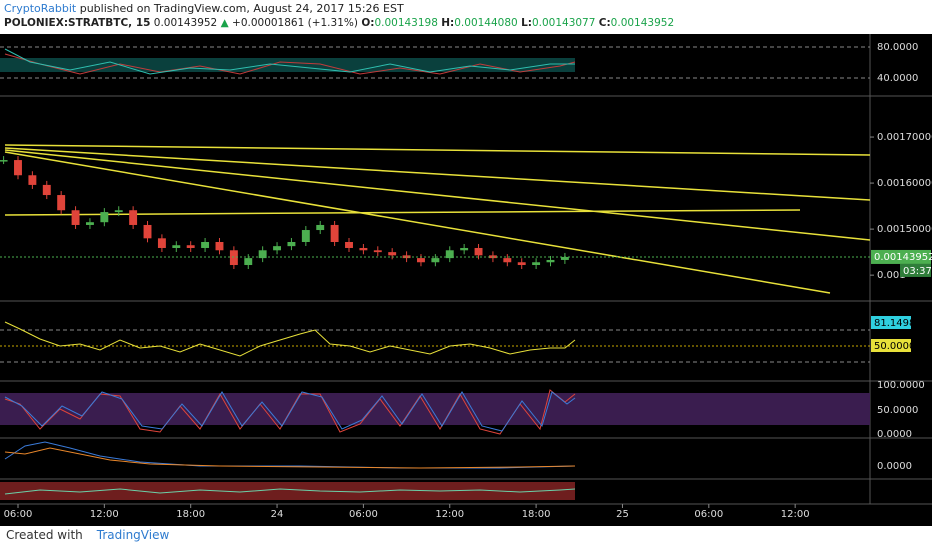  I want to click on stoch-band, so click(435, 409).